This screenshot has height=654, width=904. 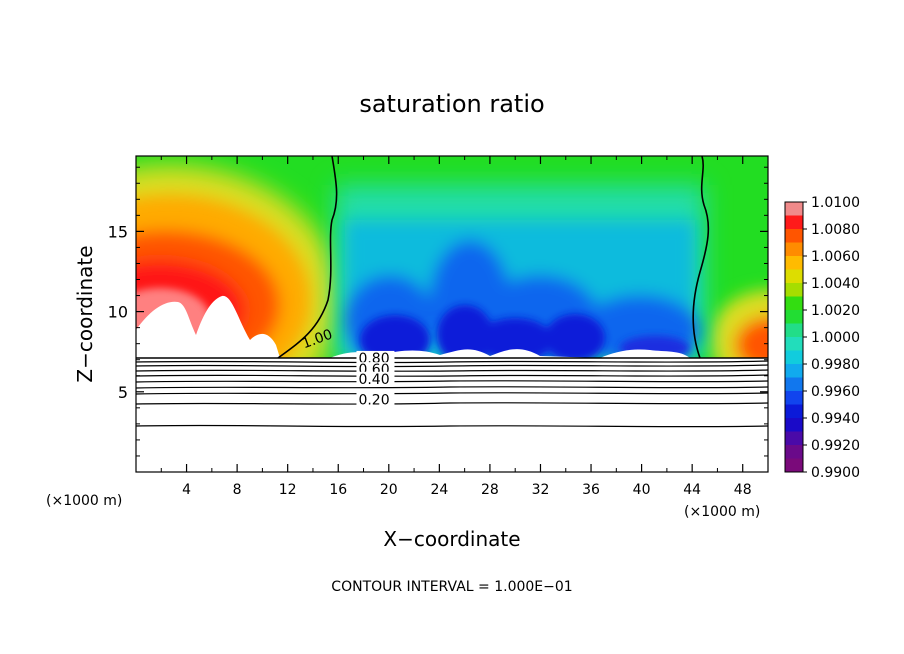 I want to click on x-tick-label: 4, so click(x=186, y=490).